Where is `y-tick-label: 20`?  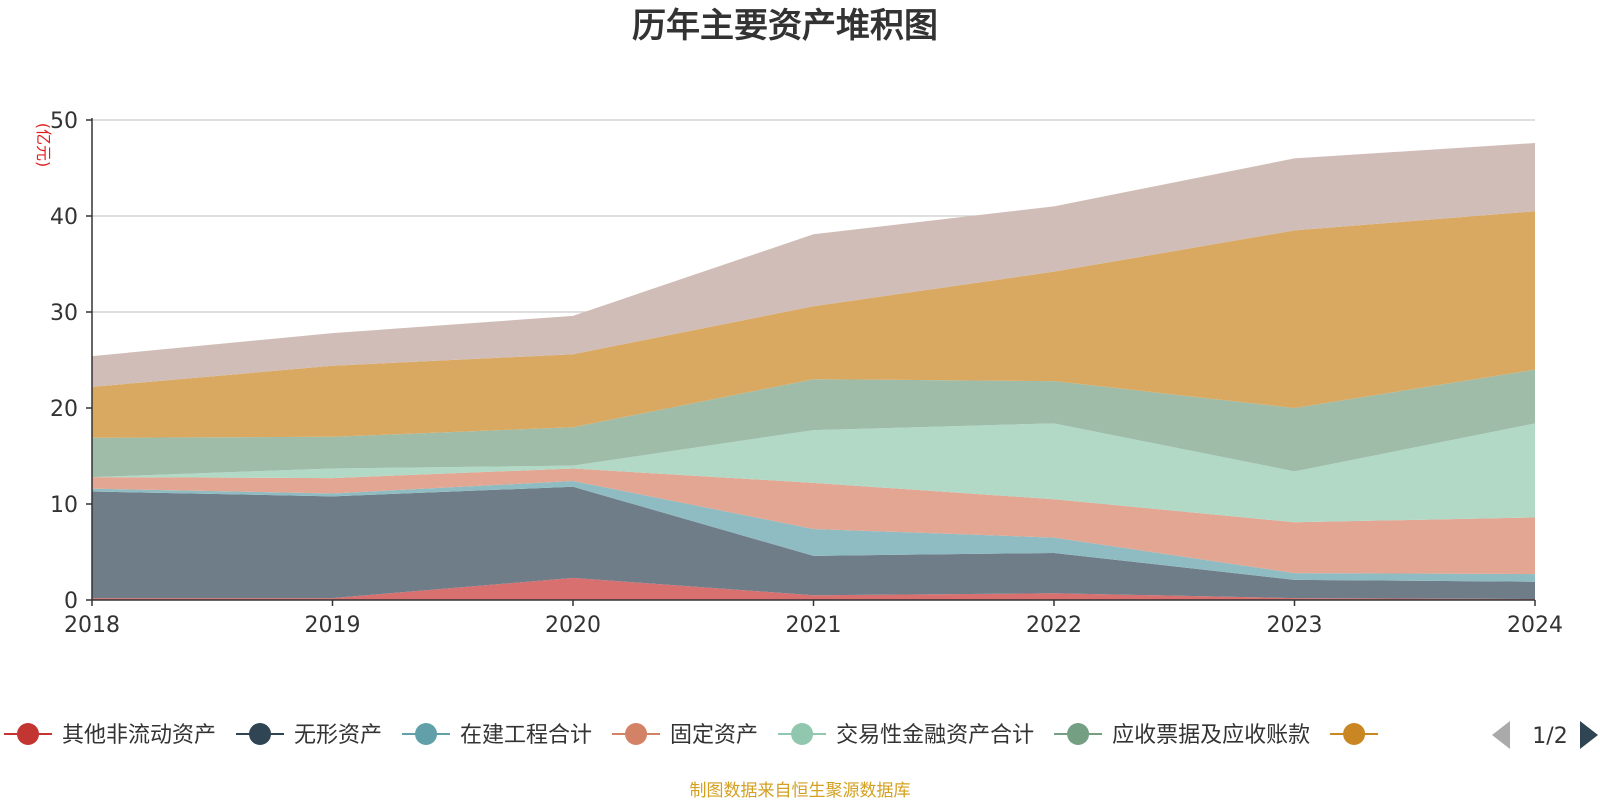
y-tick-label: 20 is located at coordinates (64, 409).